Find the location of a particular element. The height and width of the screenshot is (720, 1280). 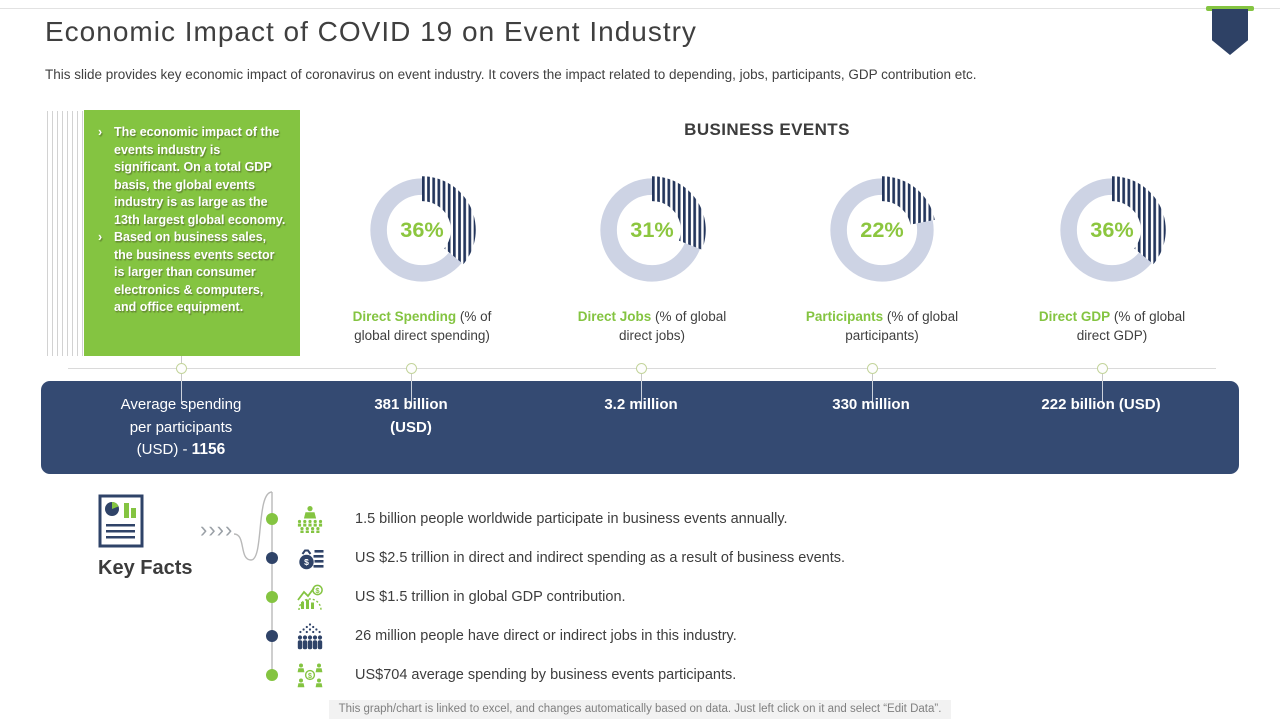

participant-spending-icon: $ is located at coordinates (310, 675).